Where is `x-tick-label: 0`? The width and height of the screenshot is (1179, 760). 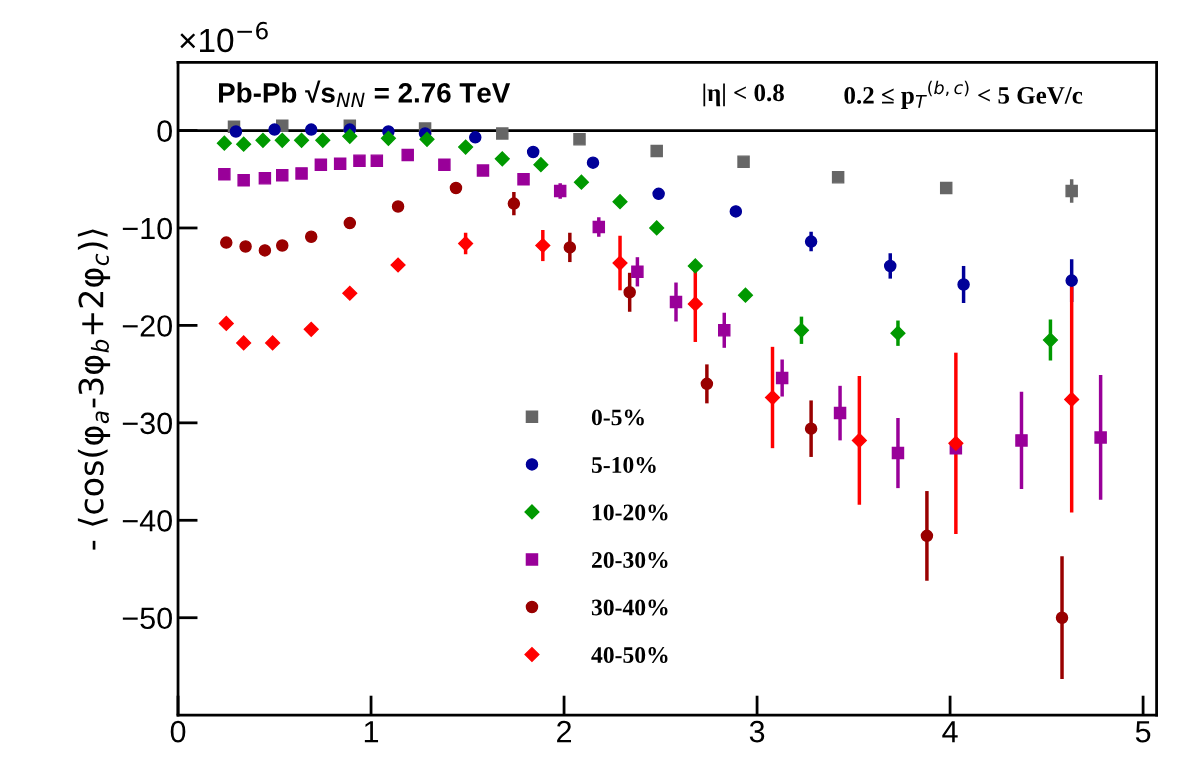 x-tick-label: 0 is located at coordinates (178, 731).